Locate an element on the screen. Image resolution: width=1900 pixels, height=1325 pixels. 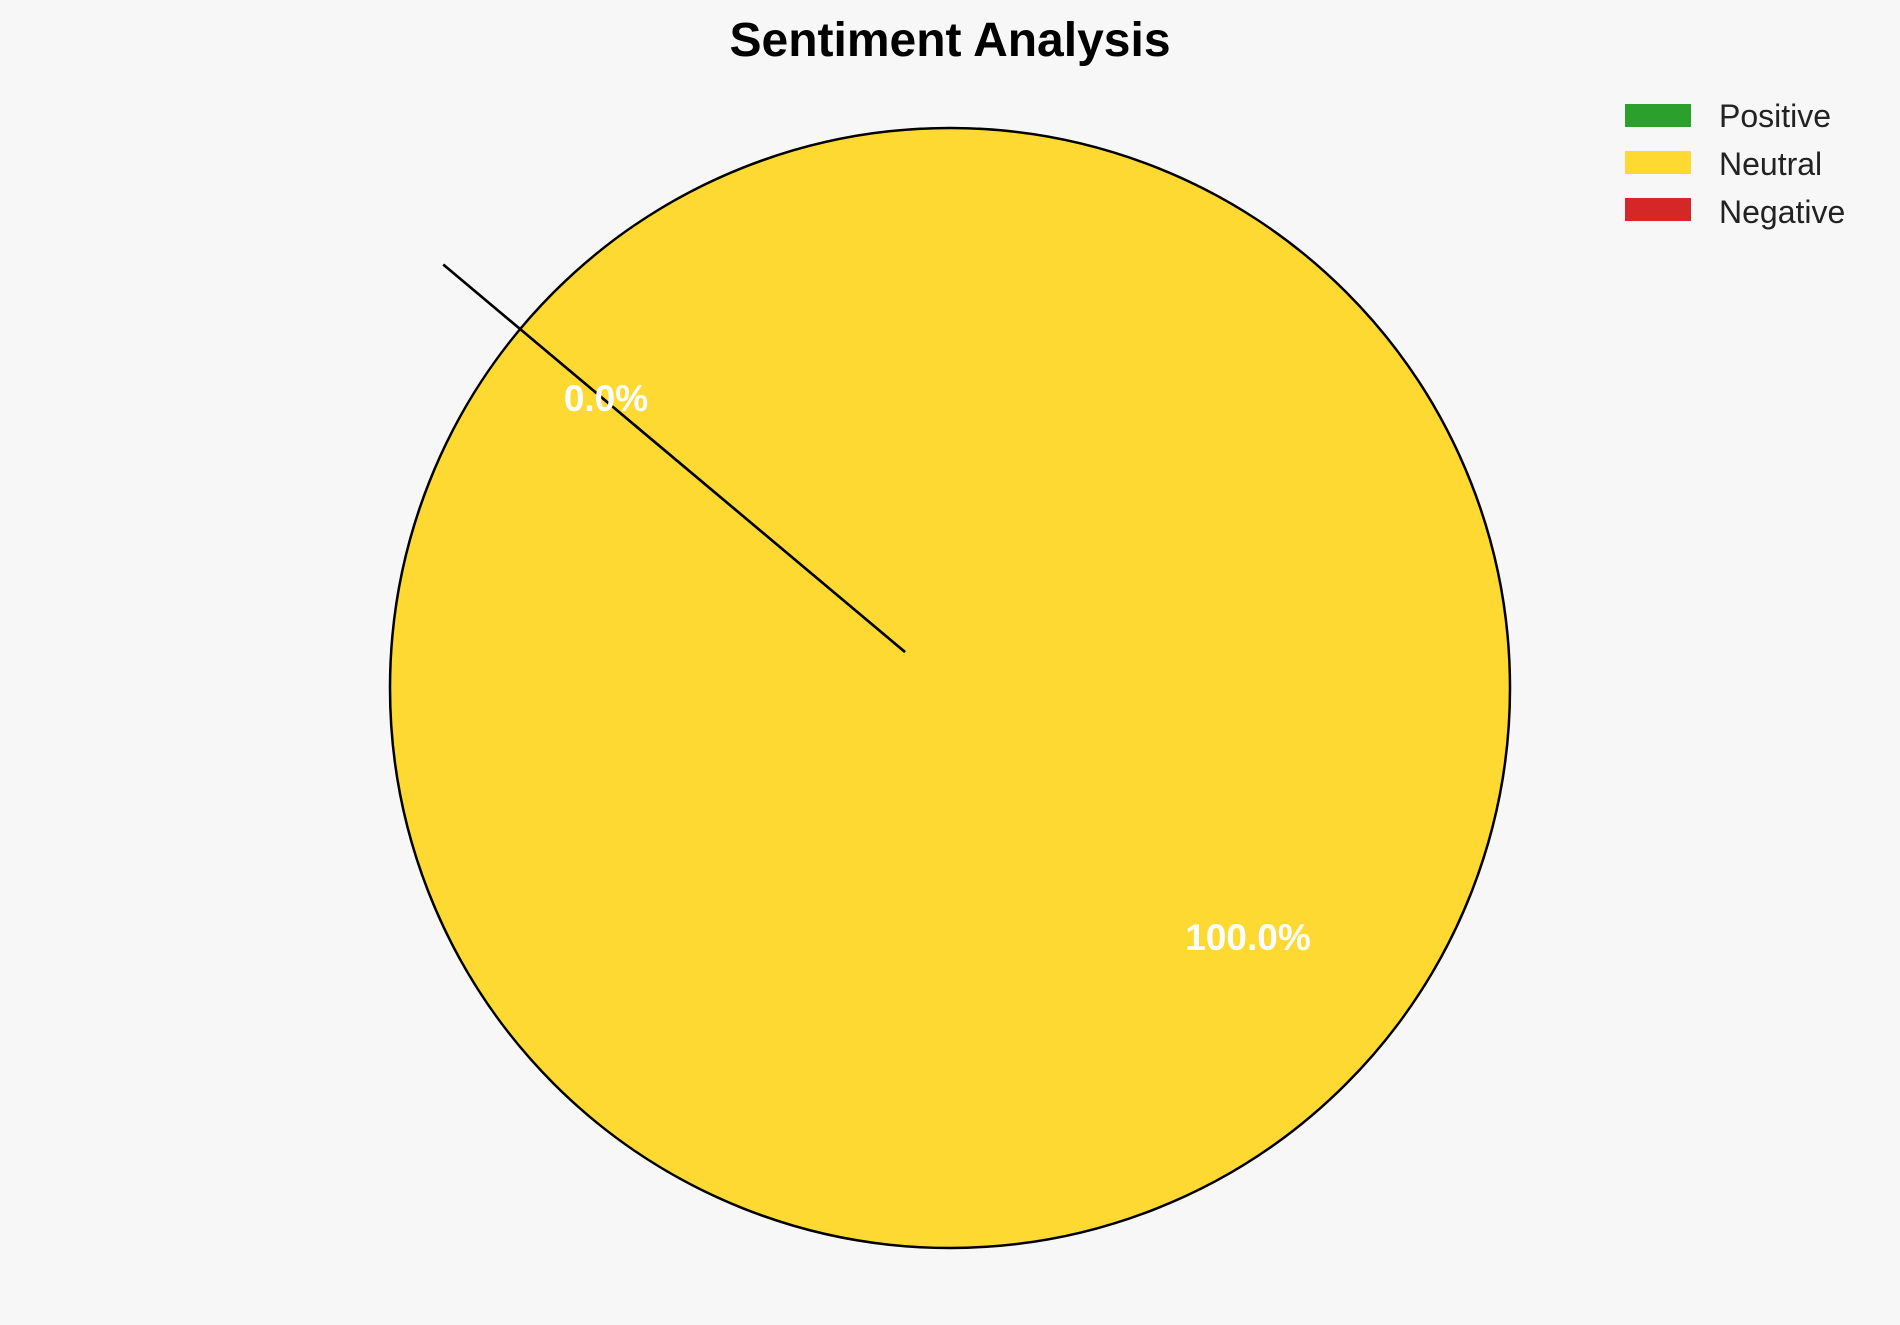
legend-label-negative: Negative is located at coordinates (1782, 212).